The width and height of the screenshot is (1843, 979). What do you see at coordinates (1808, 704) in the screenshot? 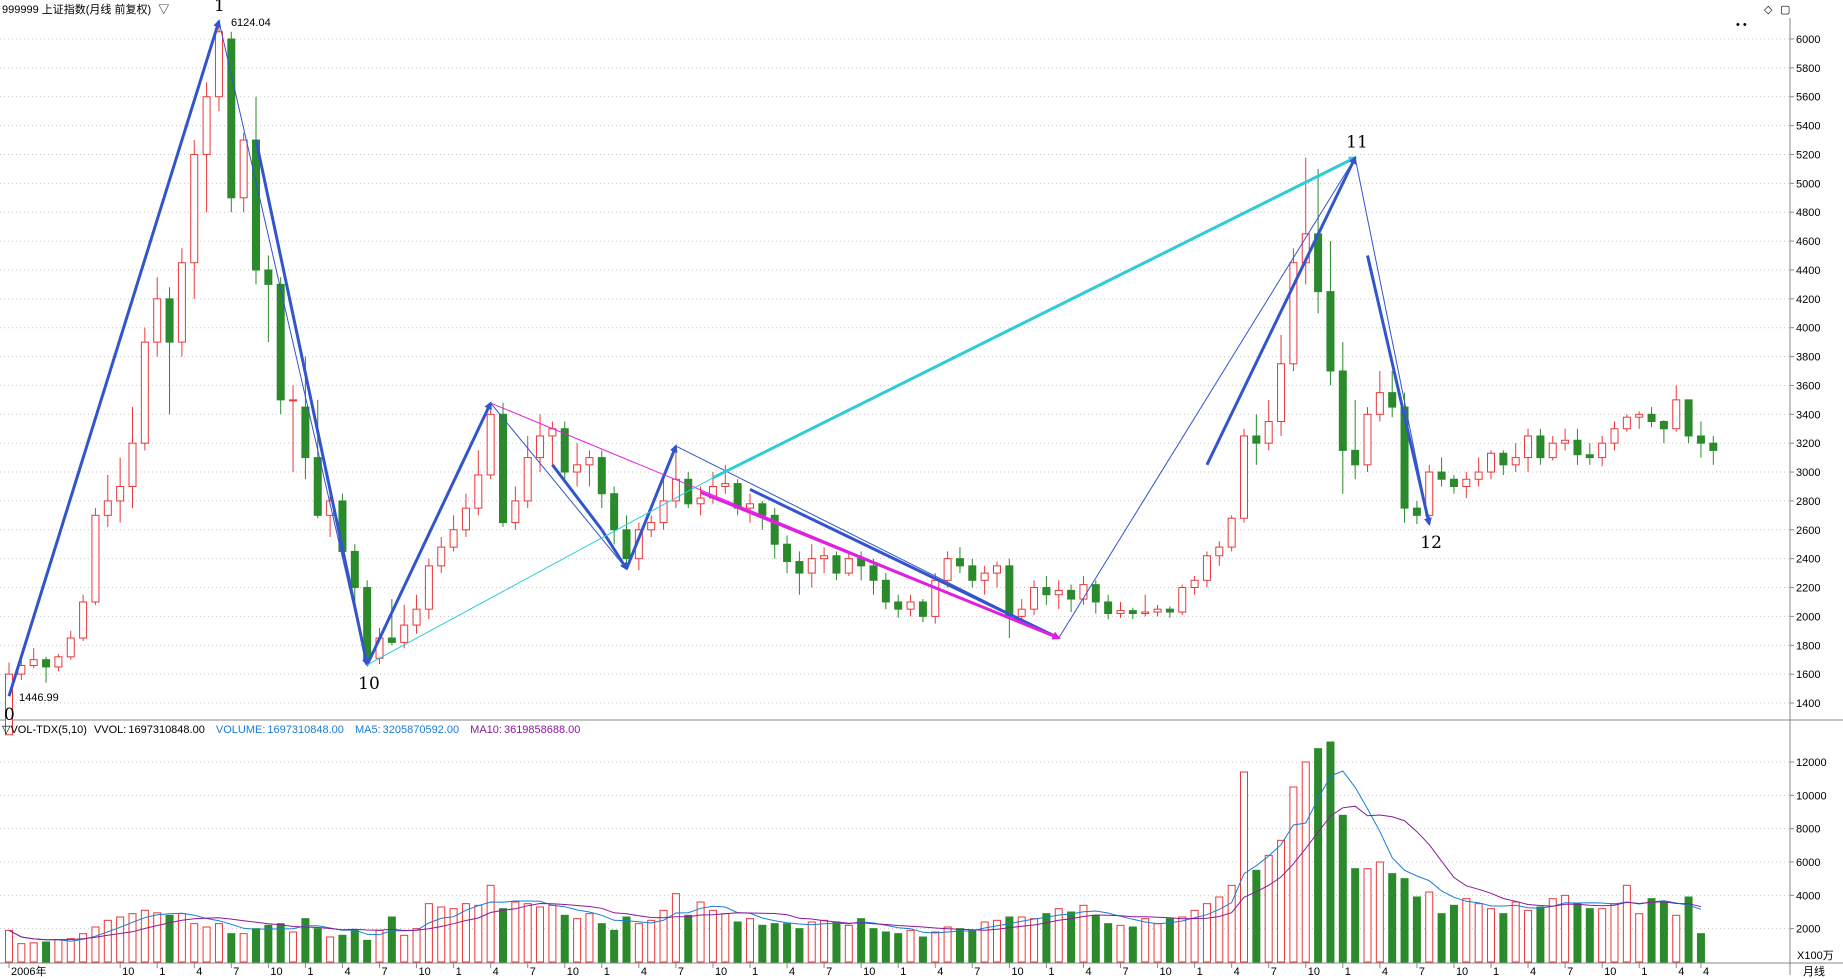
I see `price-tick-label: 1400` at bounding box center [1808, 704].